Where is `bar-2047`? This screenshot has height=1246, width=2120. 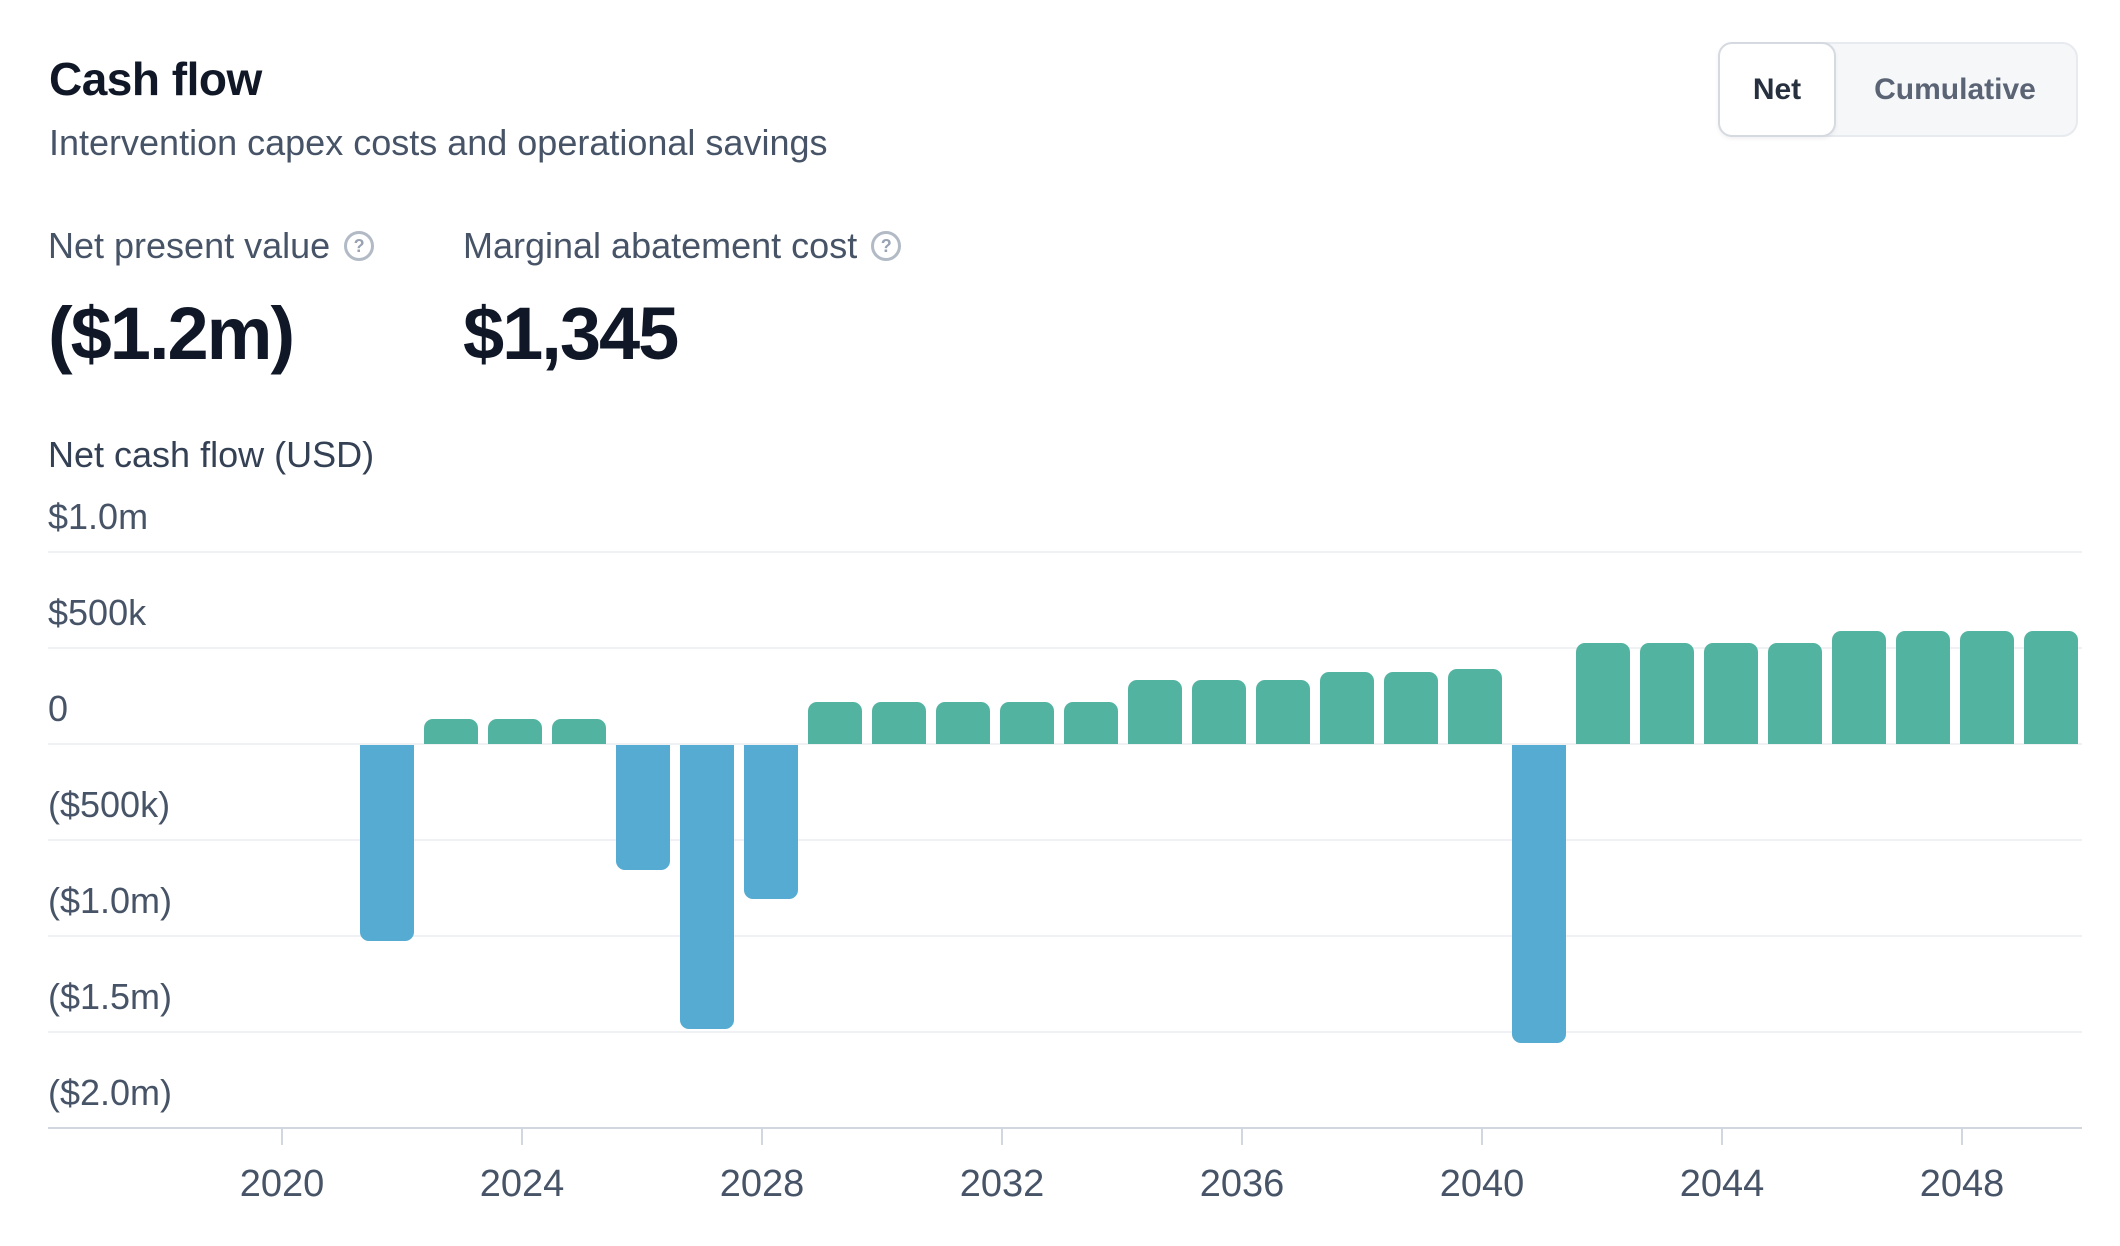 bar-2047 is located at coordinates (1987, 687).